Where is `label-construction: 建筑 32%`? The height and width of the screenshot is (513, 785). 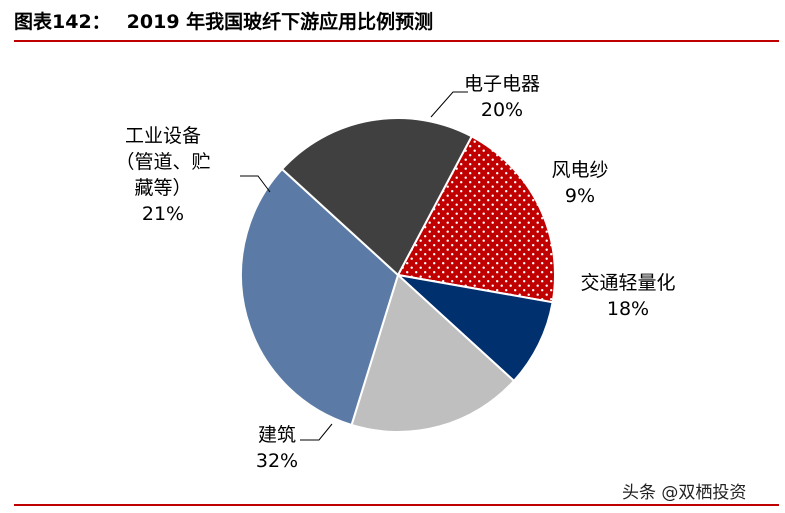
label-construction: 建筑 32% is located at coordinates (277, 448).